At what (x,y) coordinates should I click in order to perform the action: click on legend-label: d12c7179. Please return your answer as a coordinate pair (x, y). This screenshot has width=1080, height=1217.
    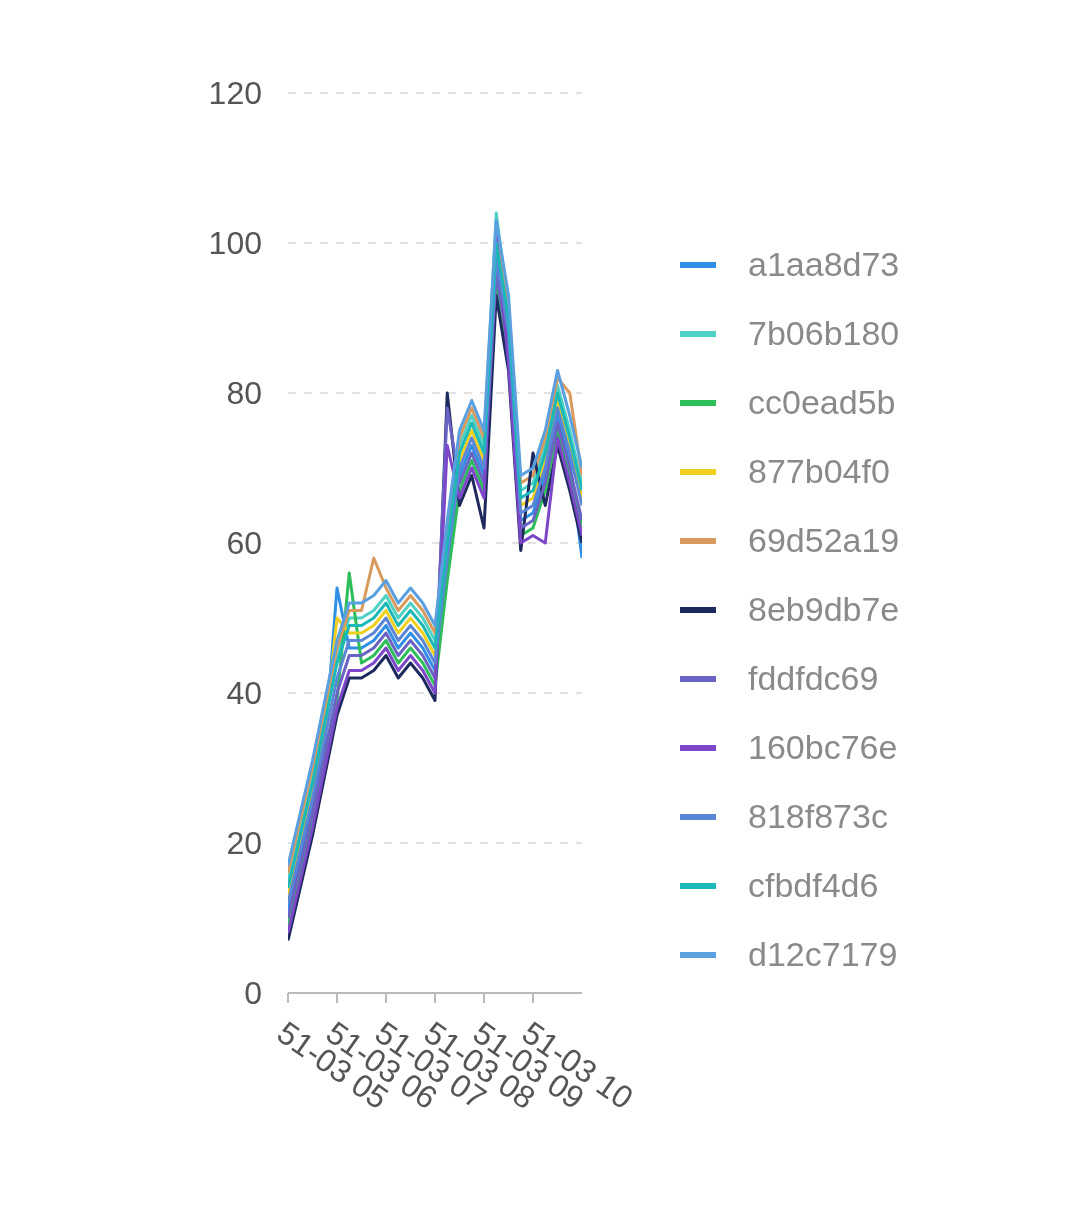
    Looking at the image, I should click on (823, 954).